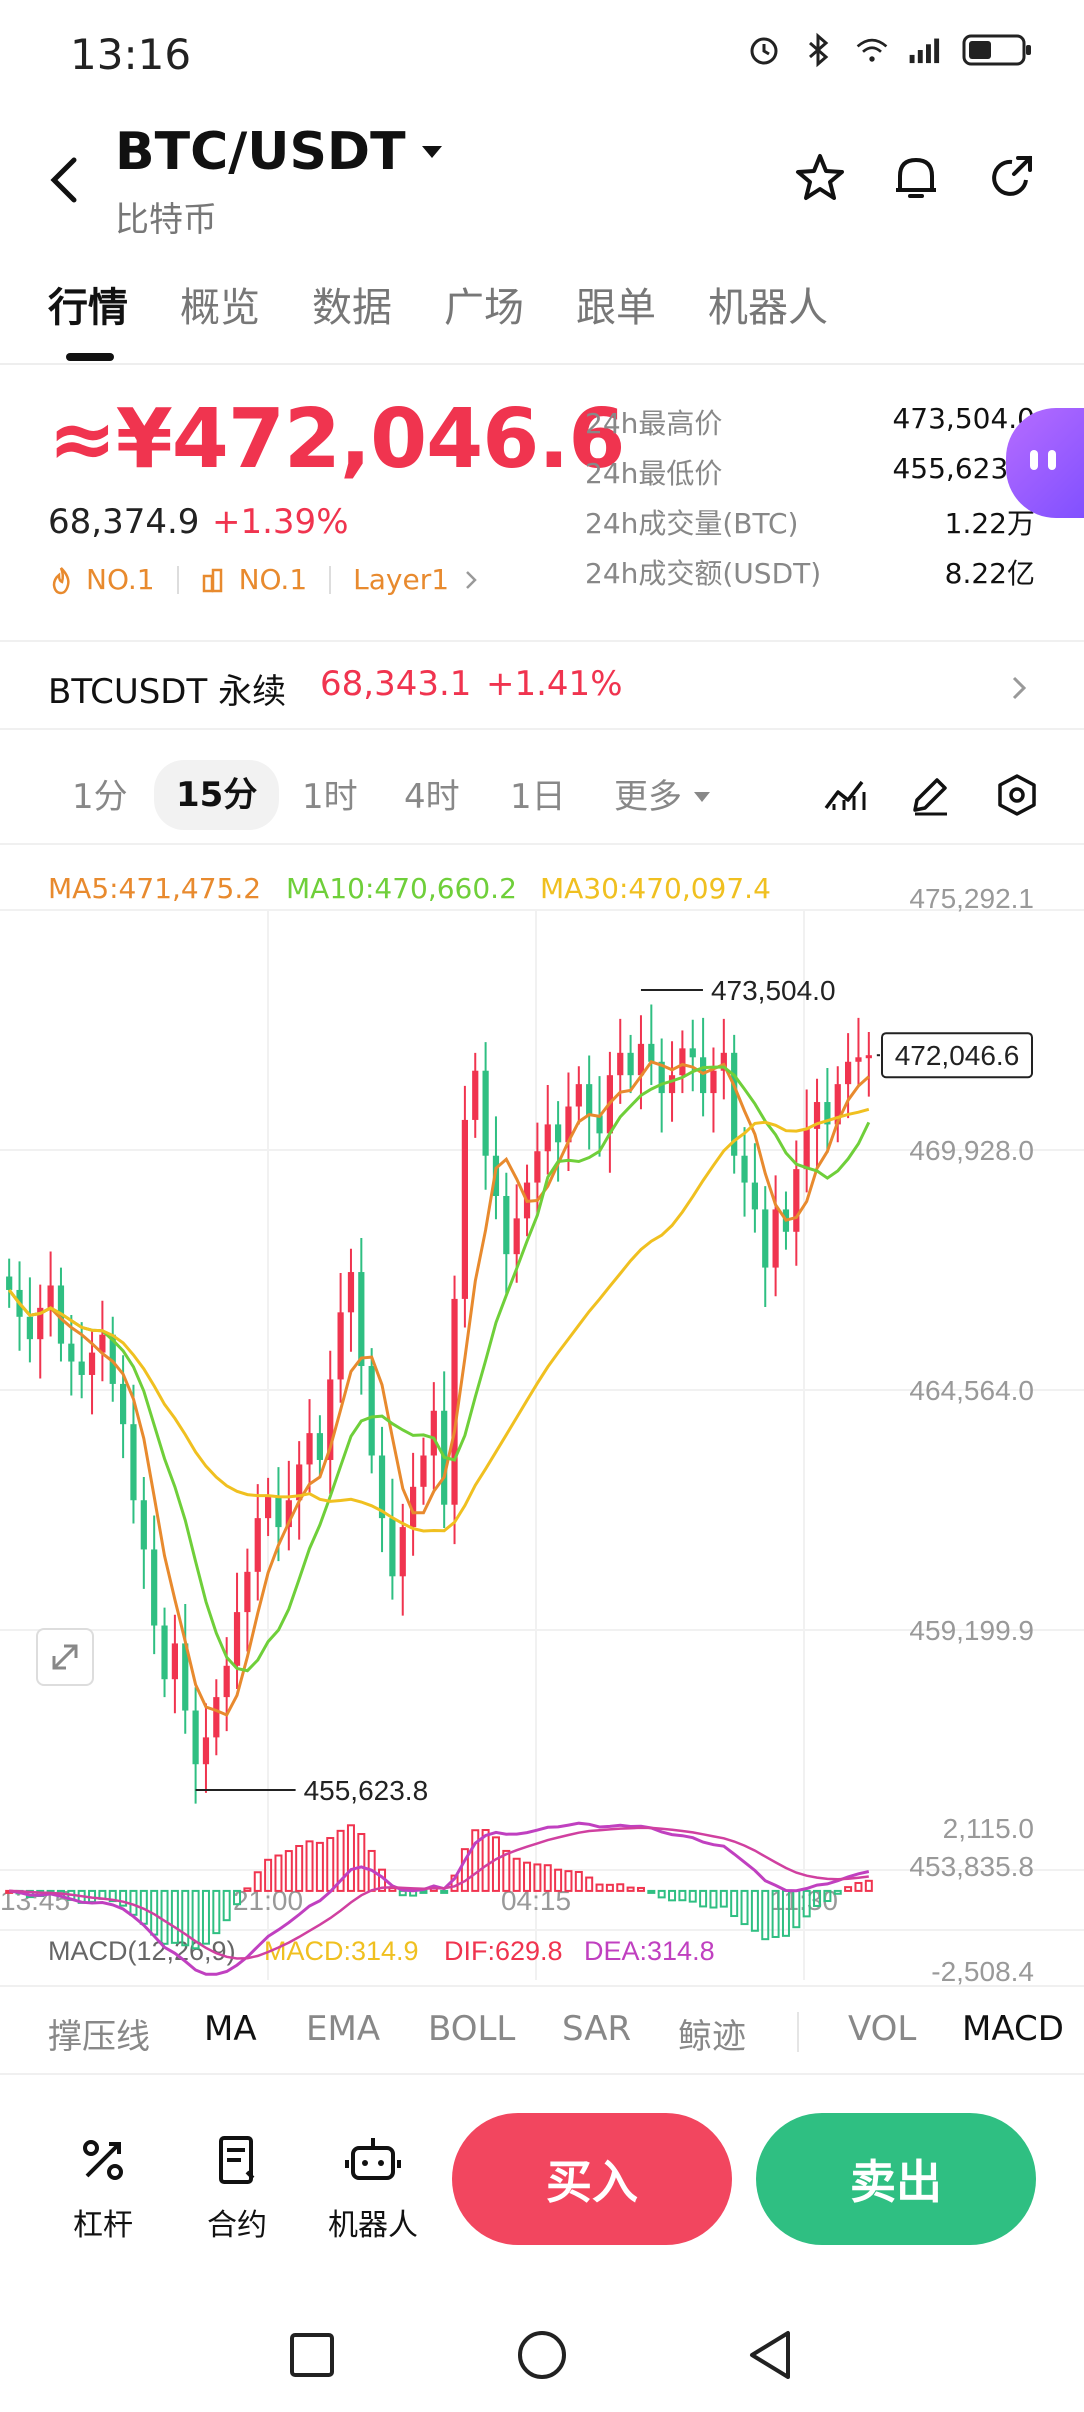 This screenshot has width=1084, height=2412. Describe the element at coordinates (65, 1657) in the screenshot. I see `fullscreen-button` at that location.